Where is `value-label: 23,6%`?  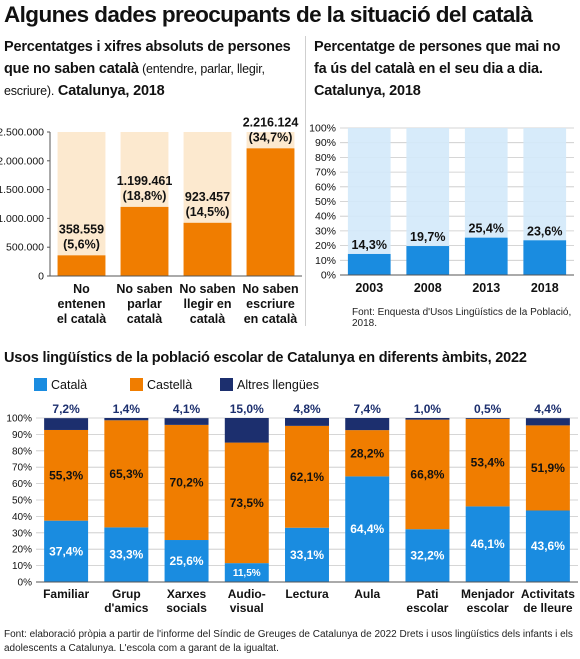 value-label: 23,6% is located at coordinates (544, 231).